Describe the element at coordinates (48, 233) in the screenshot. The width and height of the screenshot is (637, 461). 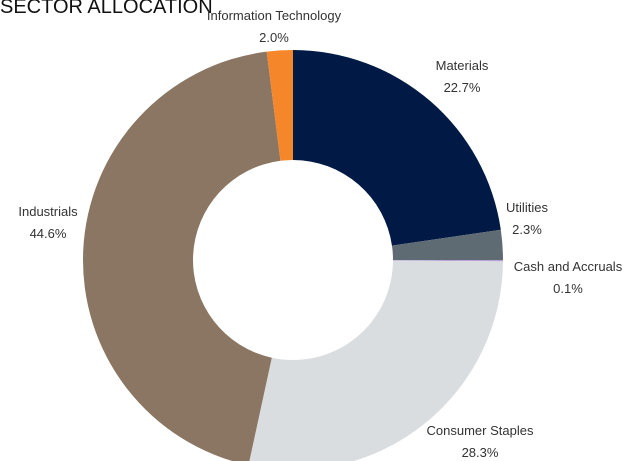
I see `slice-value-label: 44.6%` at that location.